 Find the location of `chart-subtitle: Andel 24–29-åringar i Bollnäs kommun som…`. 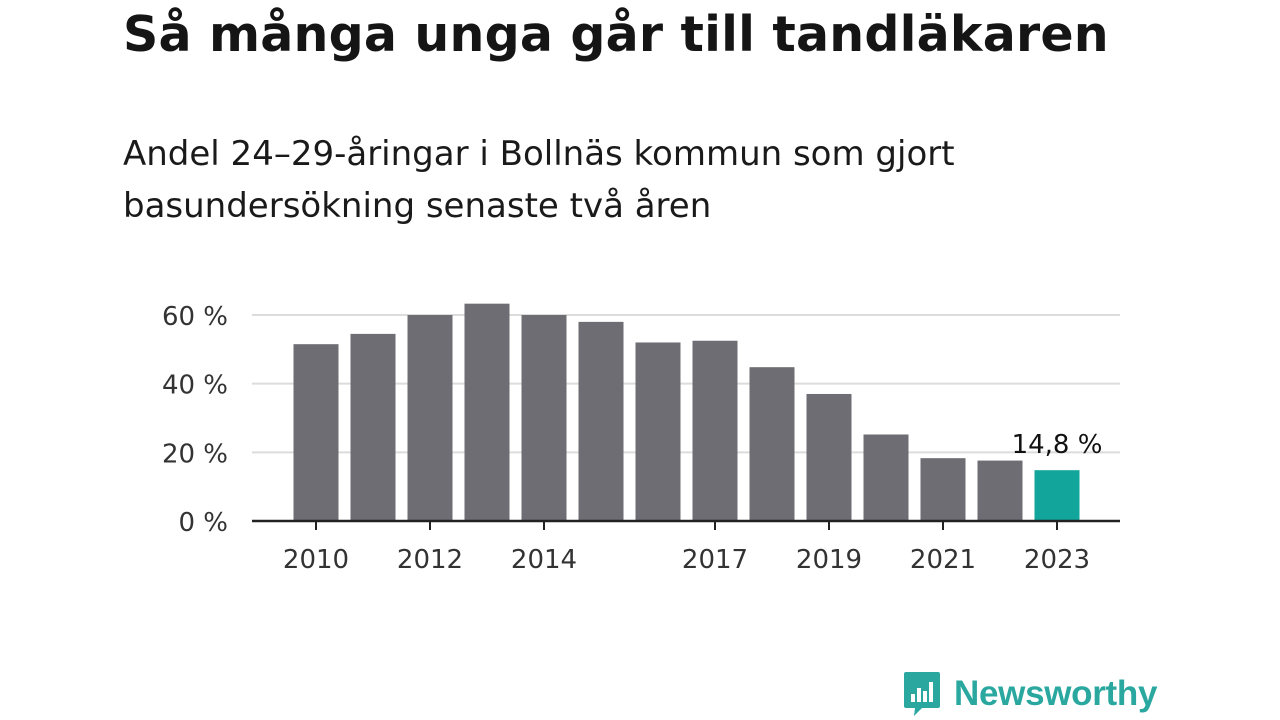

chart-subtitle: Andel 24–29-åringar i Bollnäs kommun som… is located at coordinates (539, 180).